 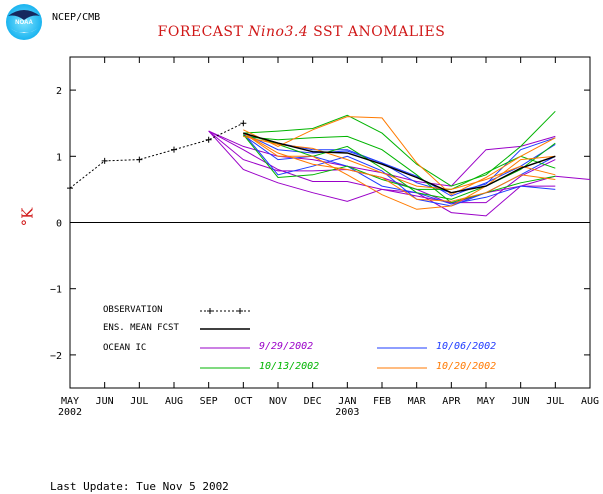 I want to click on agency-label: NCEP/CMB, so click(x=76, y=17).